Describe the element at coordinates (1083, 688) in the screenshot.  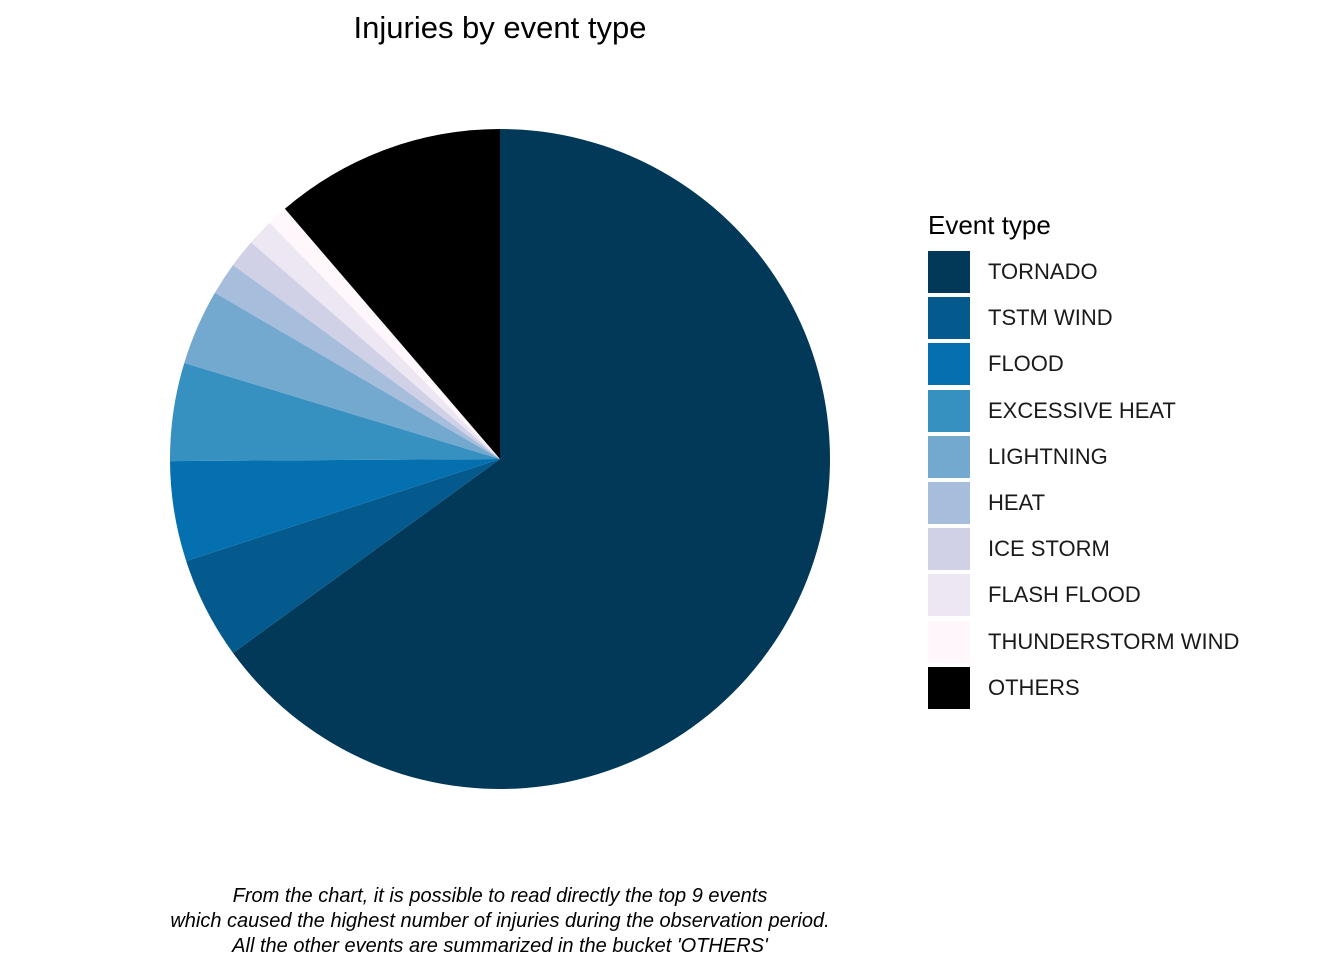
I see `legend-item-others: OTHERS` at that location.